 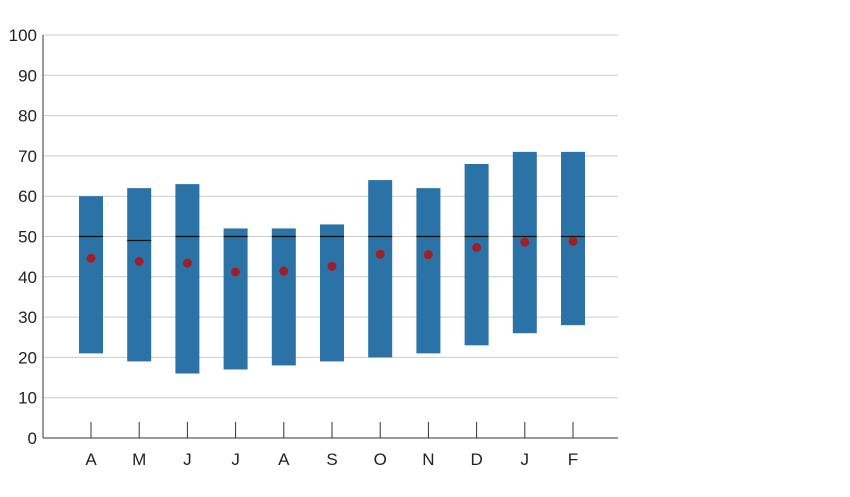 What do you see at coordinates (27, 196) in the screenshot?
I see `y-tick-label: 60` at bounding box center [27, 196].